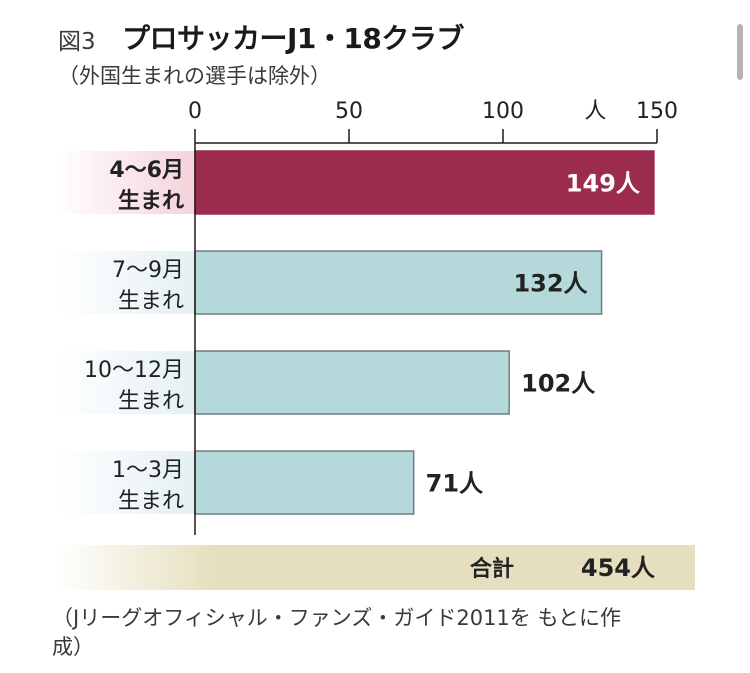 The height and width of the screenshot is (673, 750). I want to click on x-tick-label: 150, so click(657, 111).